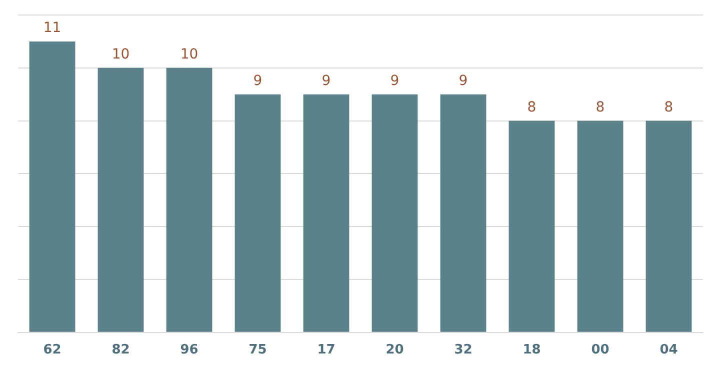 Image resolution: width=721 pixels, height=372 pixels. Describe the element at coordinates (326, 350) in the screenshot. I see `x-tick-label: 17` at that location.